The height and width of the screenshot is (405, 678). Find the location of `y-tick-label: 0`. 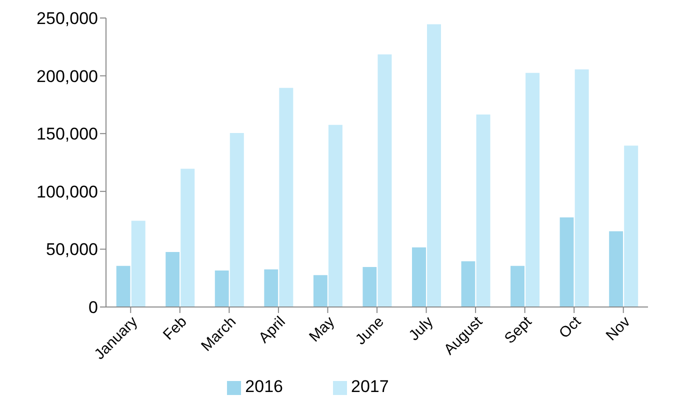

y-tick-label: 0 is located at coordinates (93, 308).